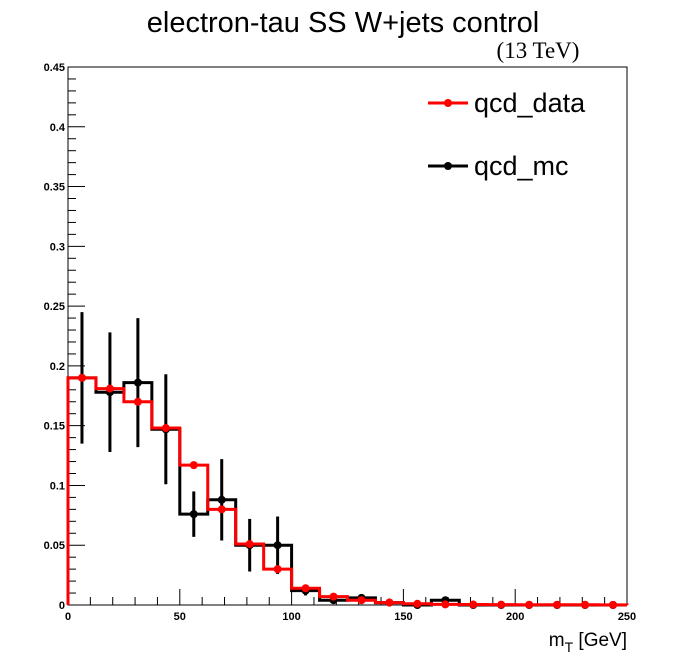  Describe the element at coordinates (54, 546) in the screenshot. I see `y-tick-label: 0.05` at that location.